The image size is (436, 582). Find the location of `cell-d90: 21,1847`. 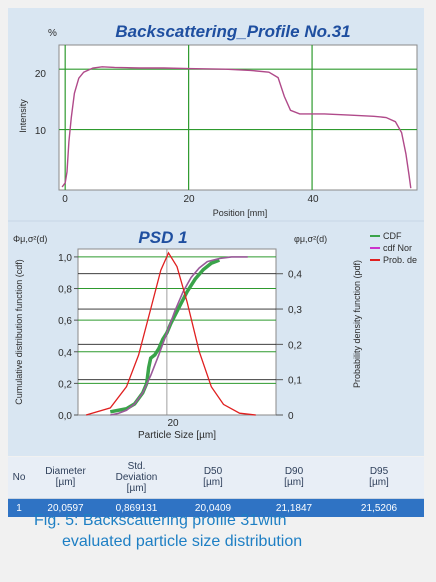

cell-d90: 21,1847 is located at coordinates (294, 507).